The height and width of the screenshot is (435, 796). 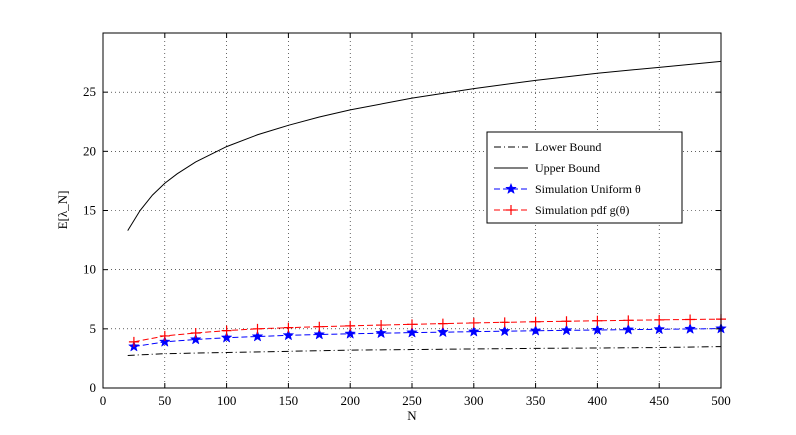 I want to click on y-tick-label: 20, so click(x=89, y=150).